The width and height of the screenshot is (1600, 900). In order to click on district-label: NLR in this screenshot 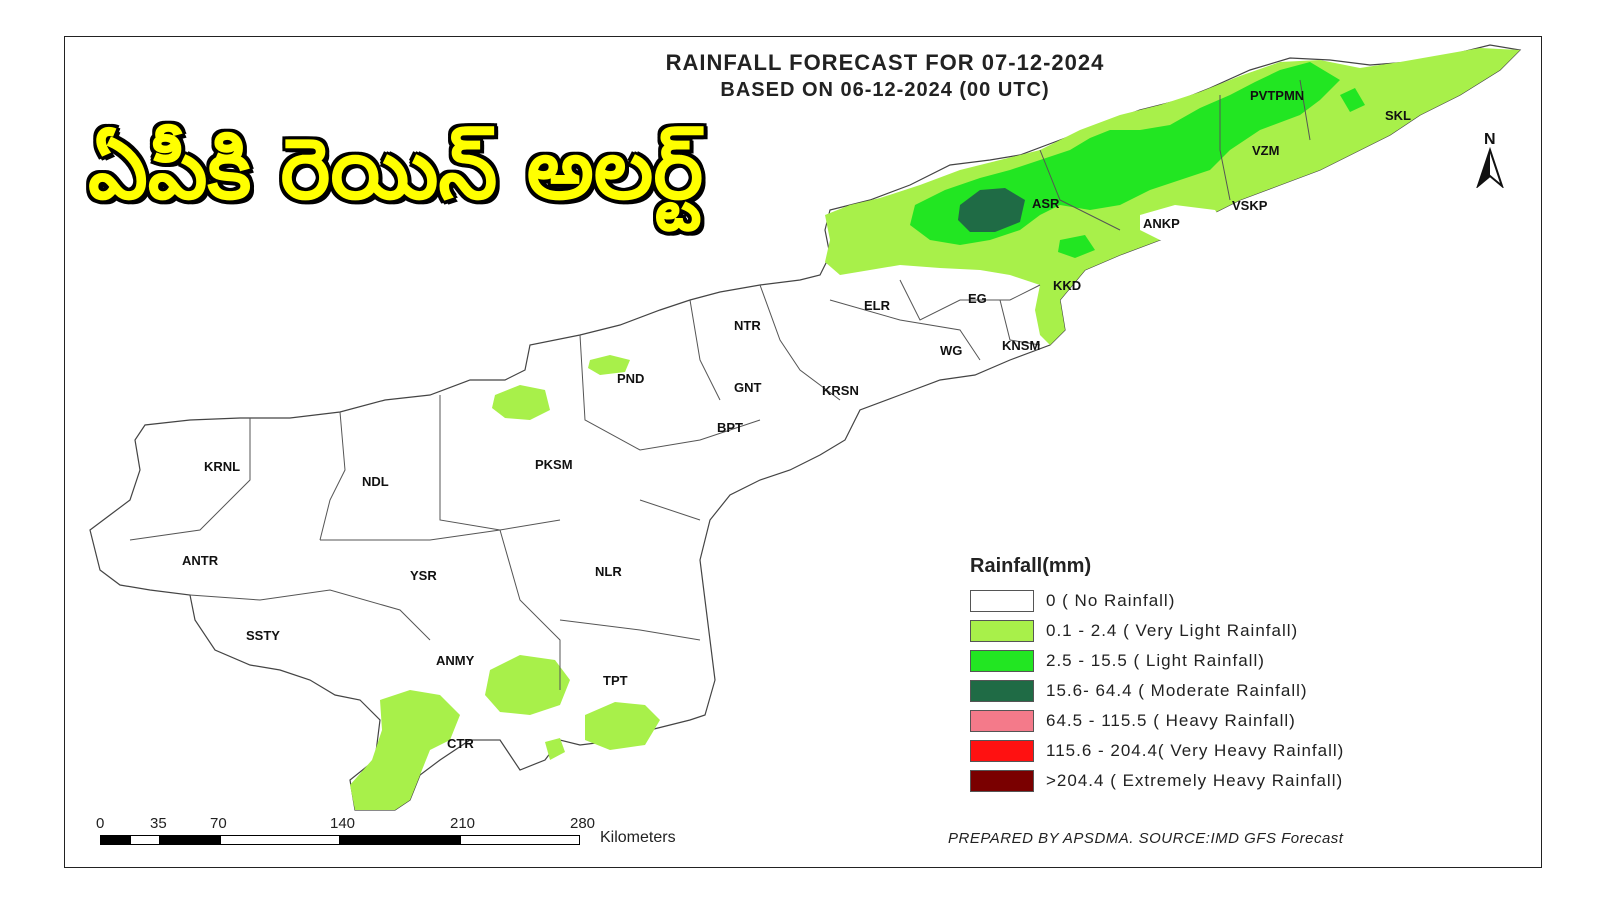, I will do `click(608, 571)`.